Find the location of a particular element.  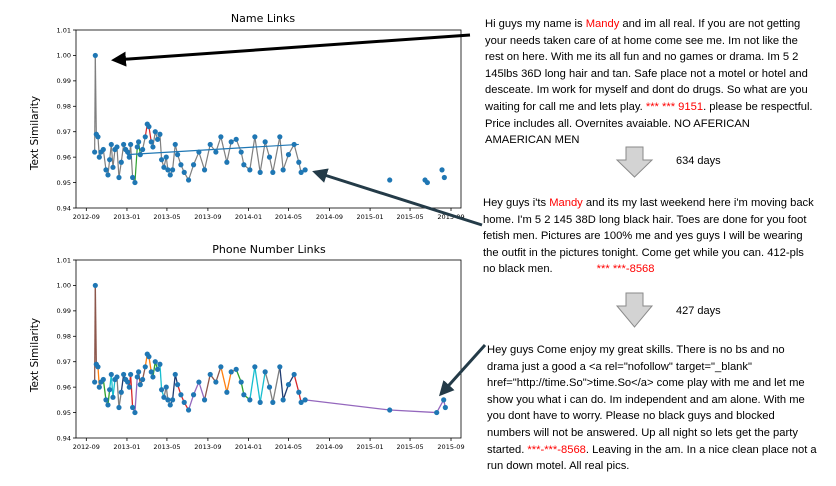

highlighted-phone: ***-***-8568 is located at coordinates (556, 449).